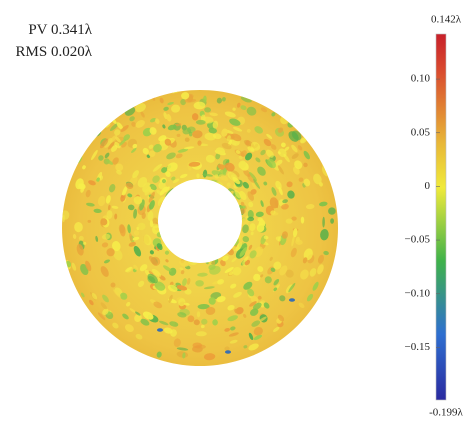  I want to click on scale-tick-label: −0.05, so click(418, 240).